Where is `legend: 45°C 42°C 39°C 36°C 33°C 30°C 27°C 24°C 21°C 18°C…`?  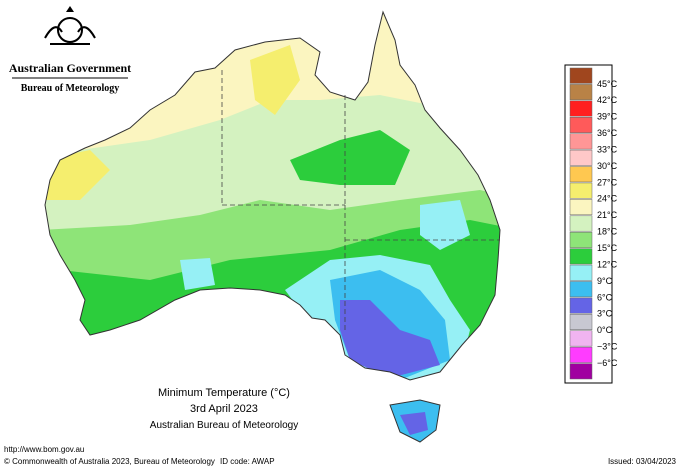 legend: 45°C 42°C 39°C 36°C 33°C 30°C 27°C 24°C 21°C 18°C… is located at coordinates (591, 224).